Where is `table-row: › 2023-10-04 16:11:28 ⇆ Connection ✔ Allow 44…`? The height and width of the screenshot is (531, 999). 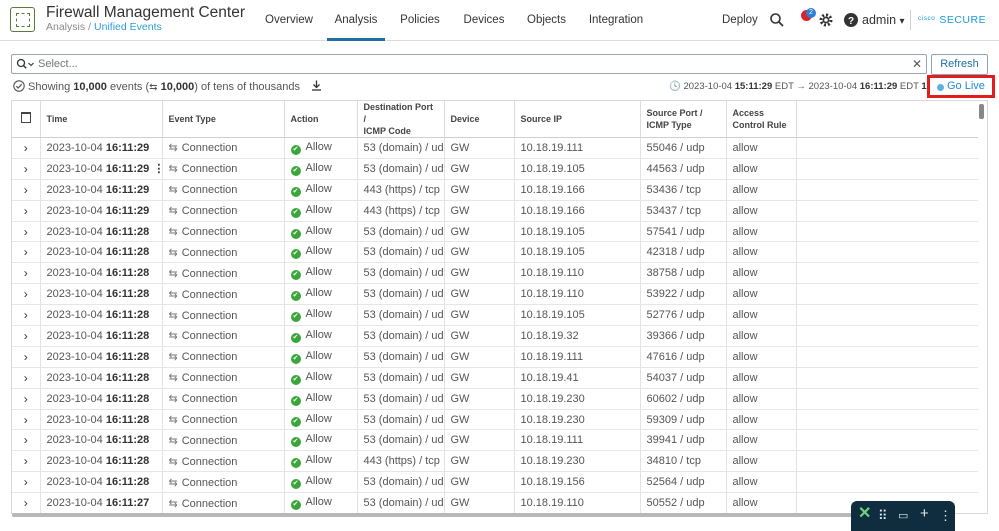 table-row: › 2023-10-04 16:11:28 ⇆ Connection ✔ Allow 44… is located at coordinates (495, 461).